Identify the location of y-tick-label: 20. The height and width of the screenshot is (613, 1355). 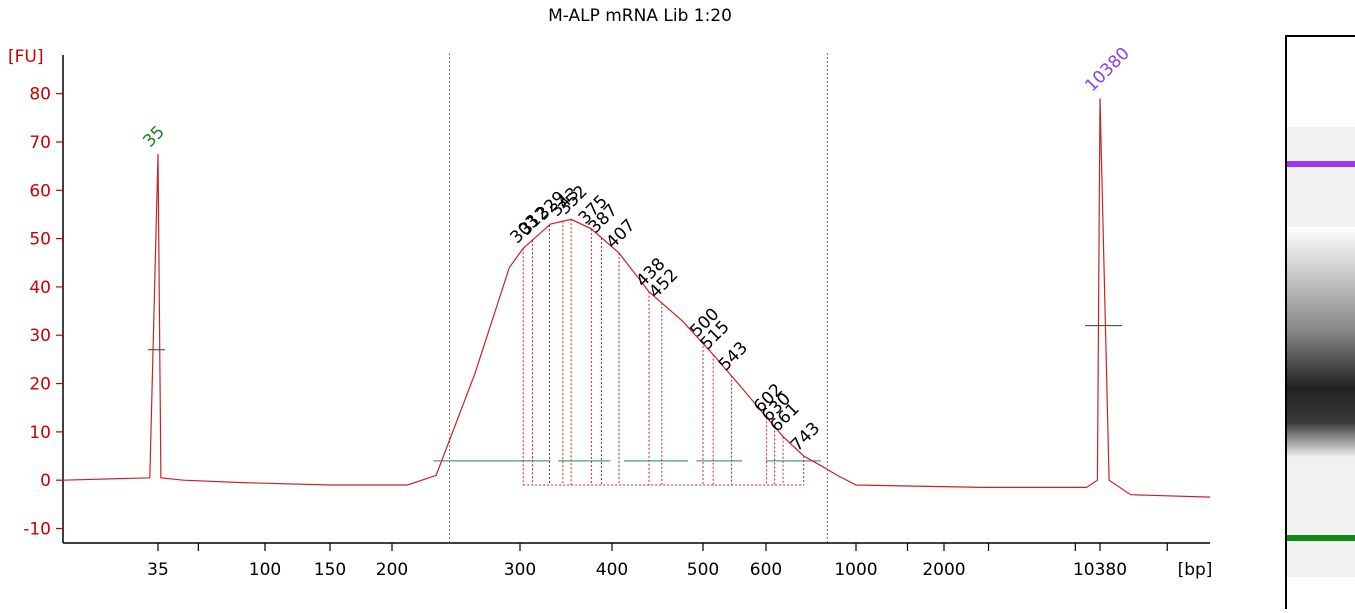
(40, 385).